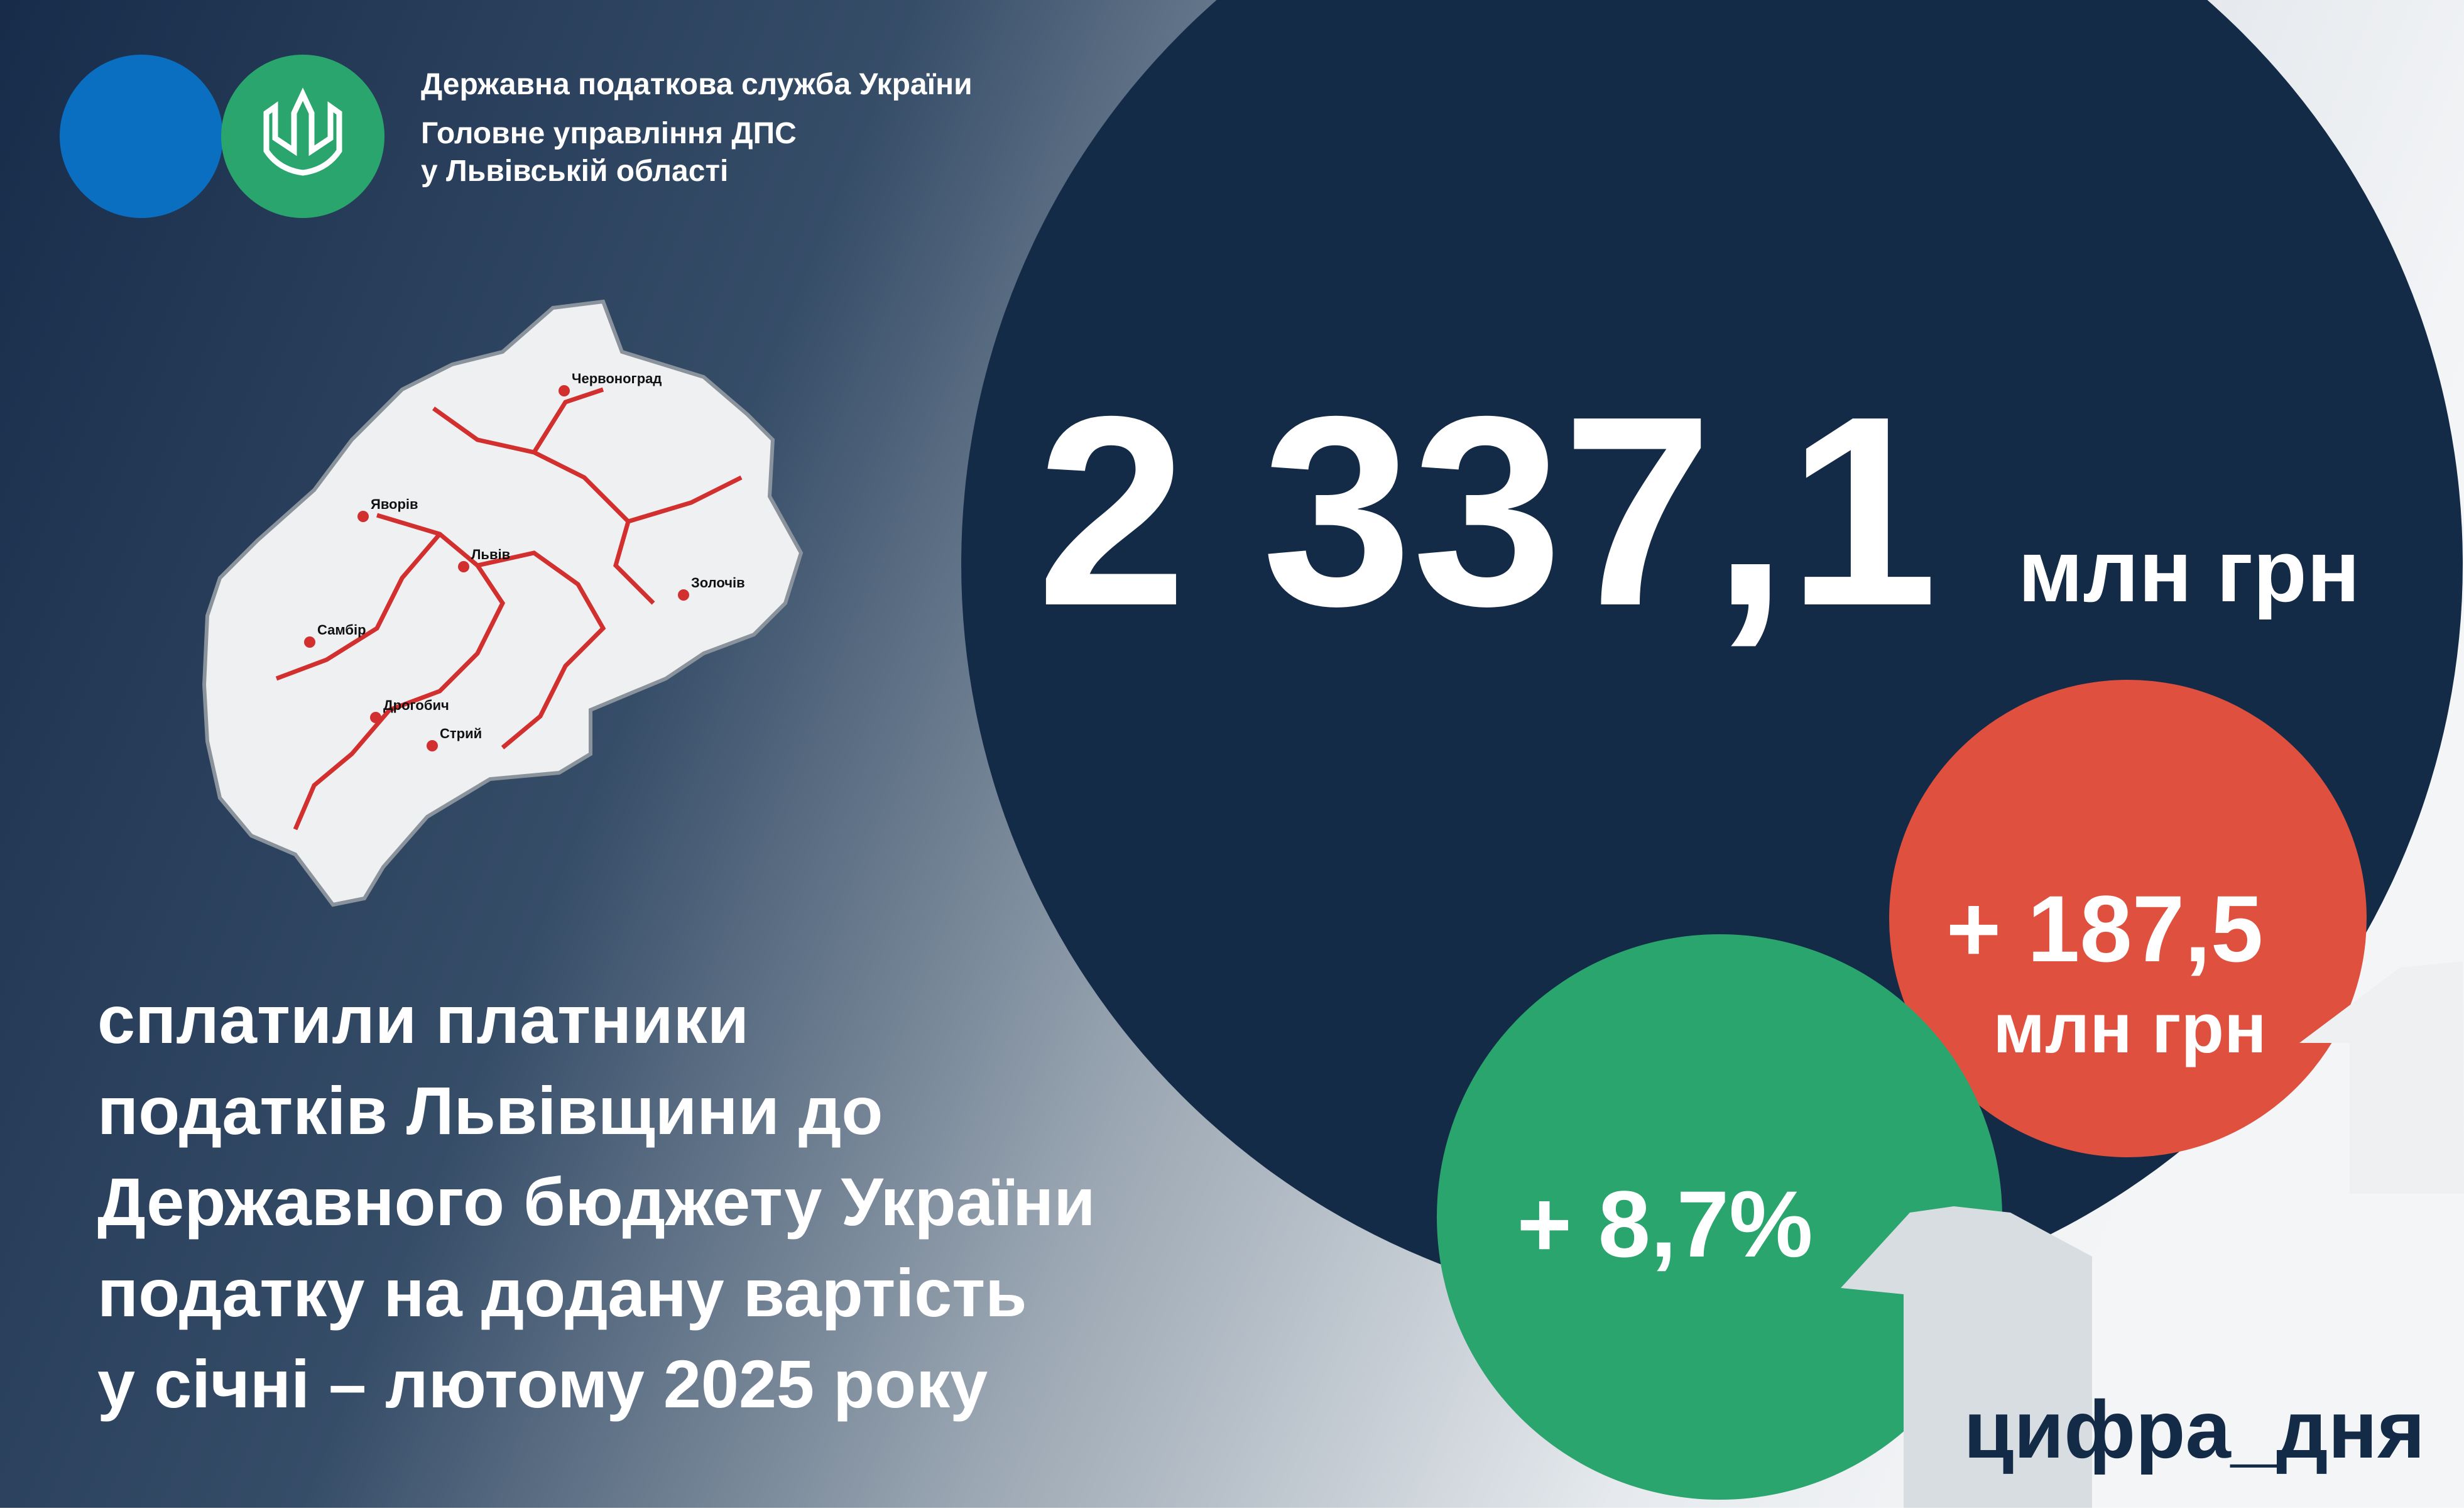 The image size is (2464, 1511). Describe the element at coordinates (2129, 1028) in the screenshot. I see `change-absolute-unit: млн грн` at that location.